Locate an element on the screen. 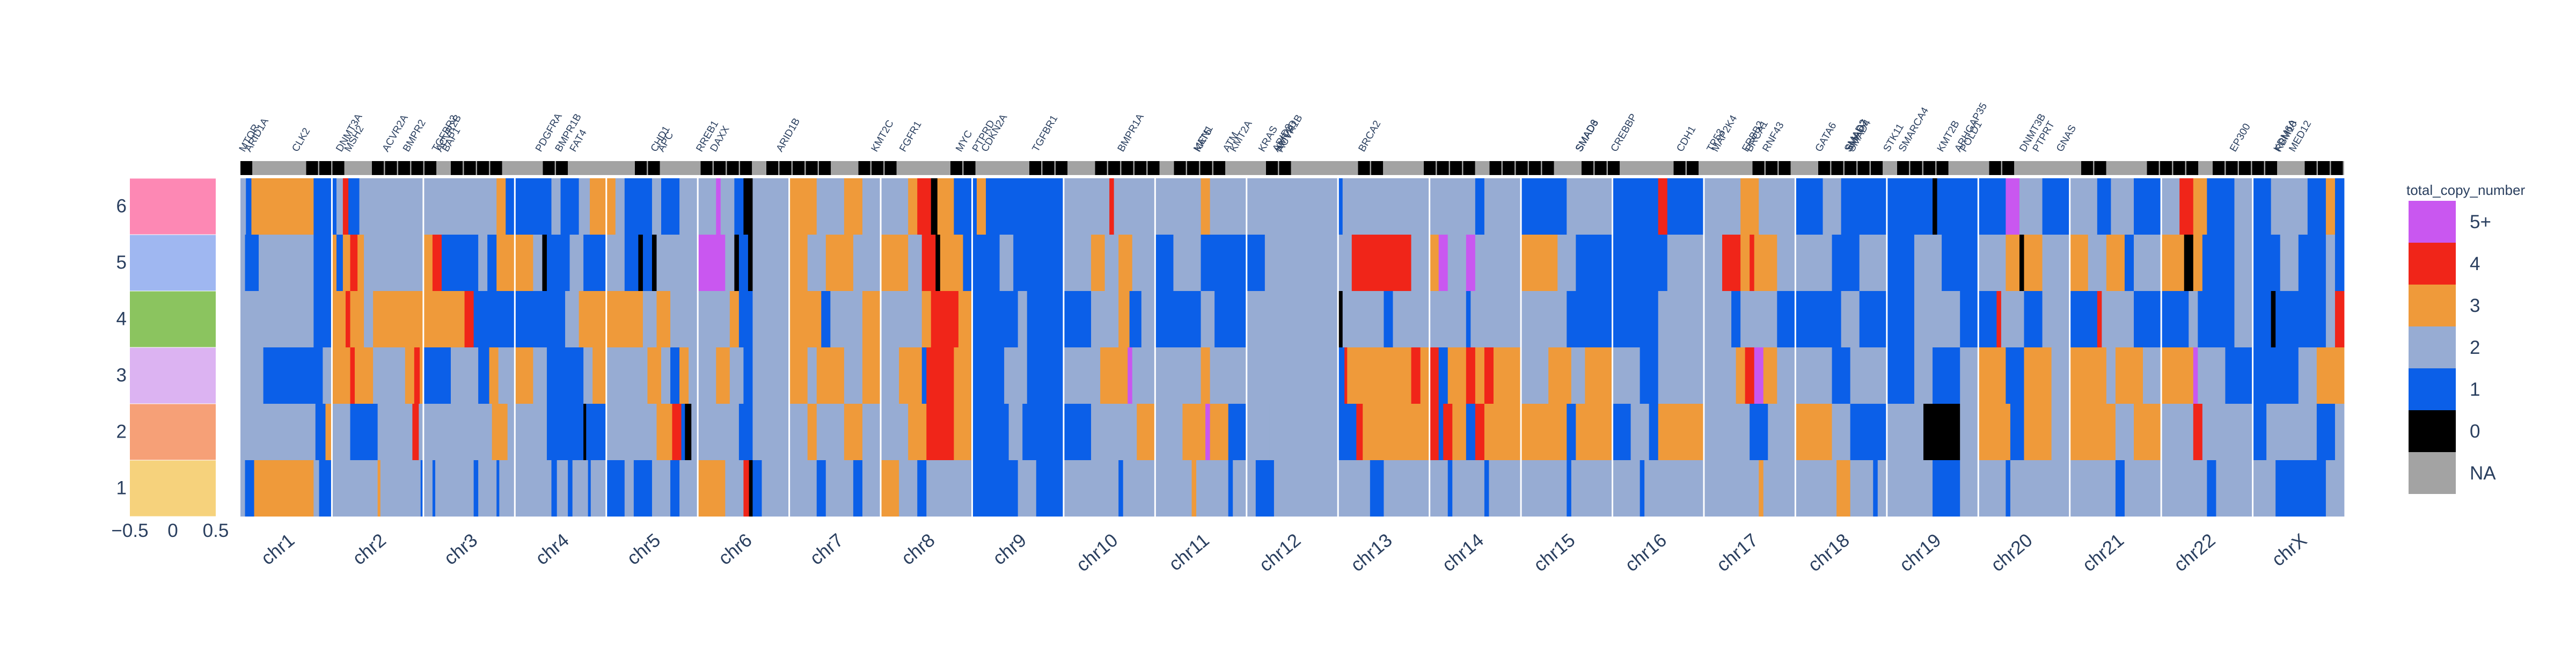  legend-label-4: 4 is located at coordinates (2475, 263).